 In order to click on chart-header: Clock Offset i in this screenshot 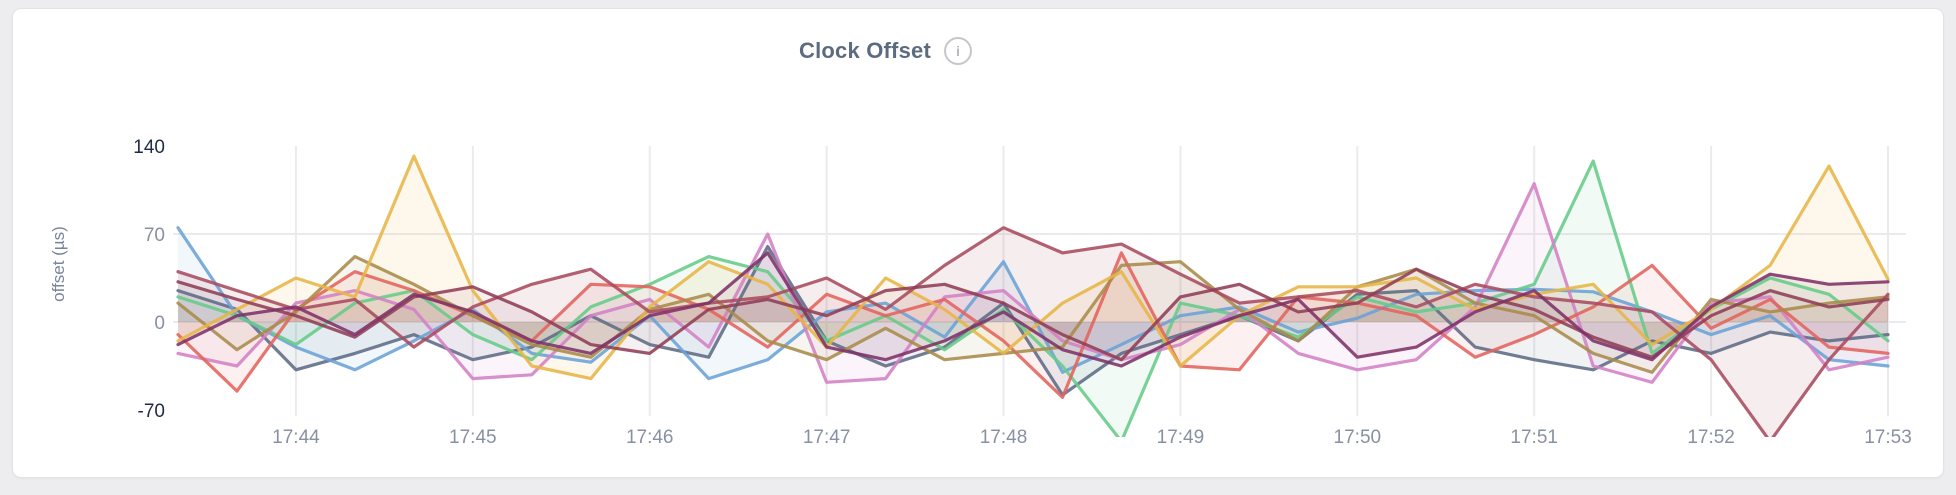, I will do `click(885, 51)`.